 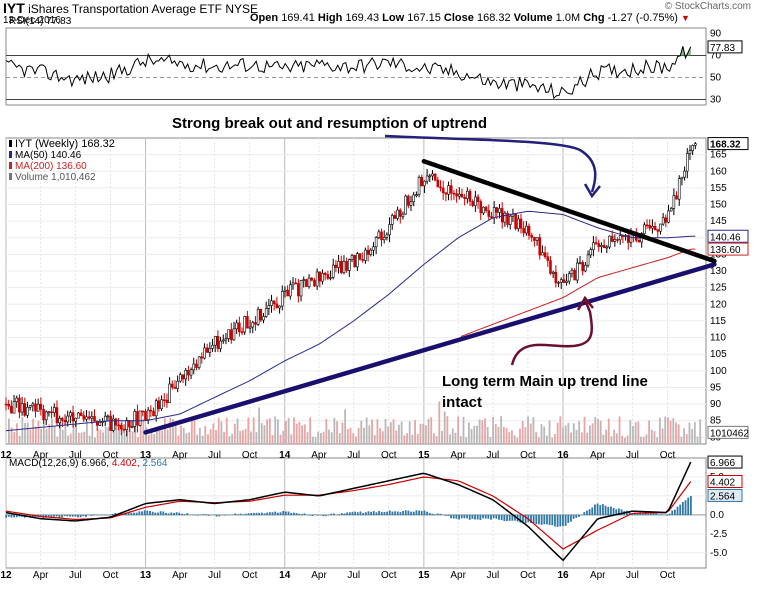 I want to click on ticker-name: iShares Transportation Average ETF, so click(x=125, y=9).